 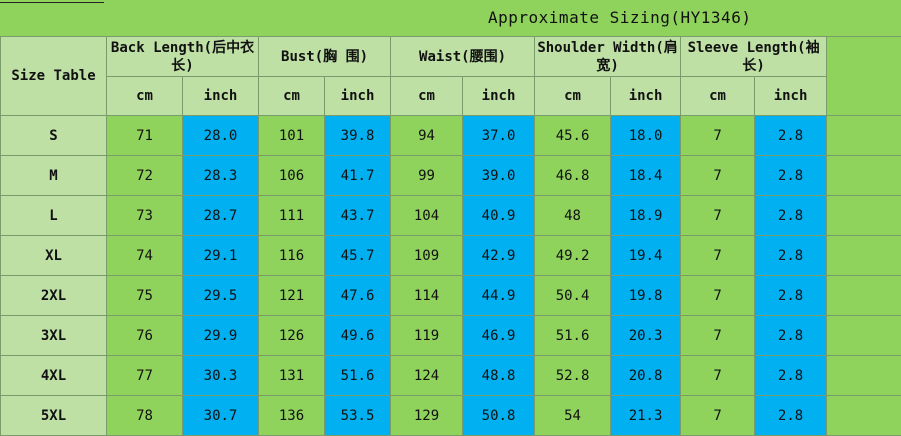 I want to click on cm-value: 124, so click(x=427, y=375).